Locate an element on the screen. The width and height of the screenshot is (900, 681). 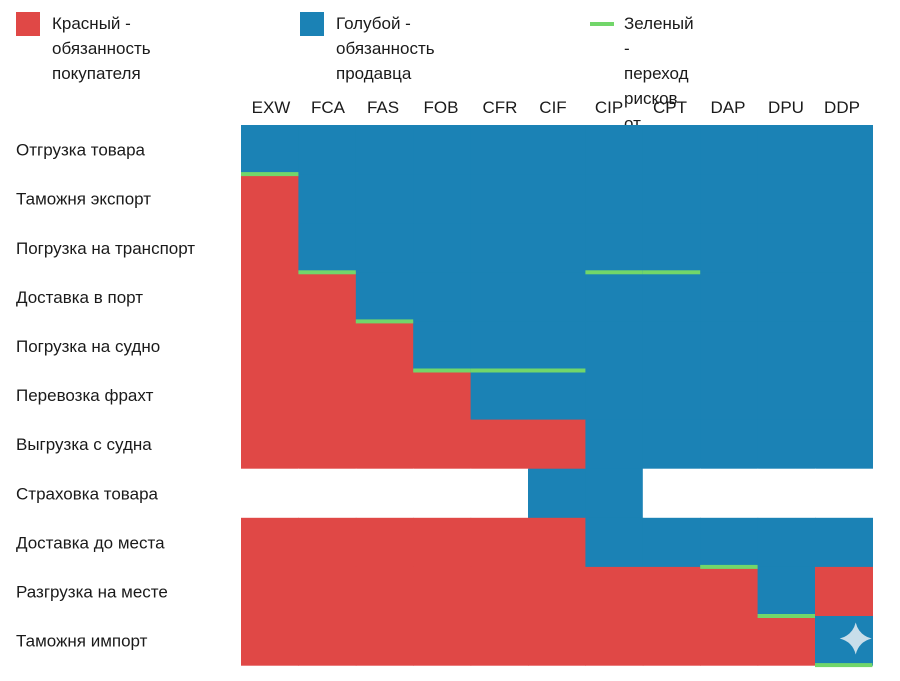
row-label: Доставка в порт is located at coordinates (79, 297).